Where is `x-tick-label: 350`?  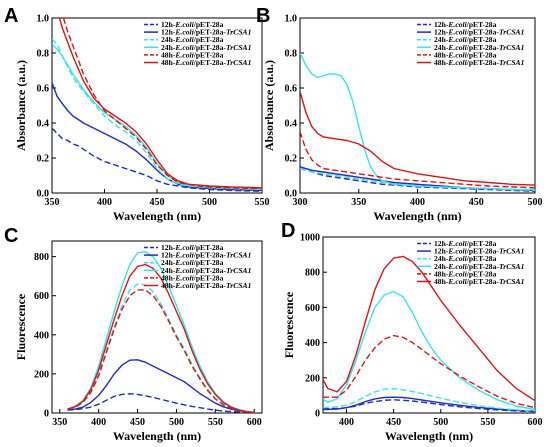
x-tick-label: 350 is located at coordinates (358, 202).